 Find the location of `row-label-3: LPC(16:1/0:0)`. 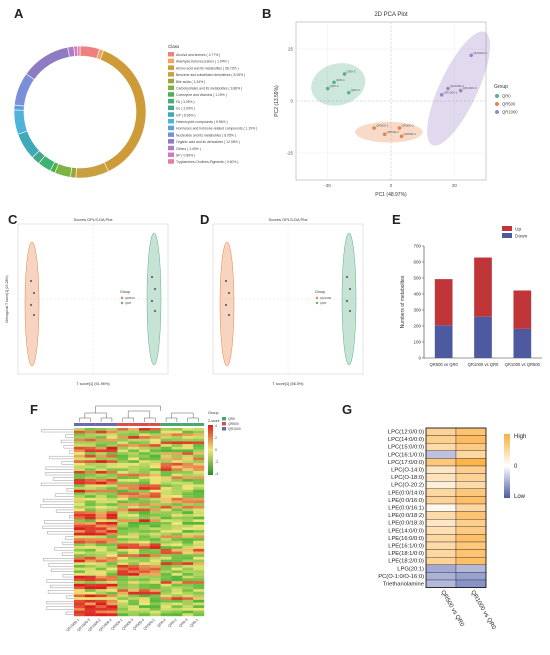

row-label-3: LPC(16:1/0:0) is located at coordinates (406, 455).